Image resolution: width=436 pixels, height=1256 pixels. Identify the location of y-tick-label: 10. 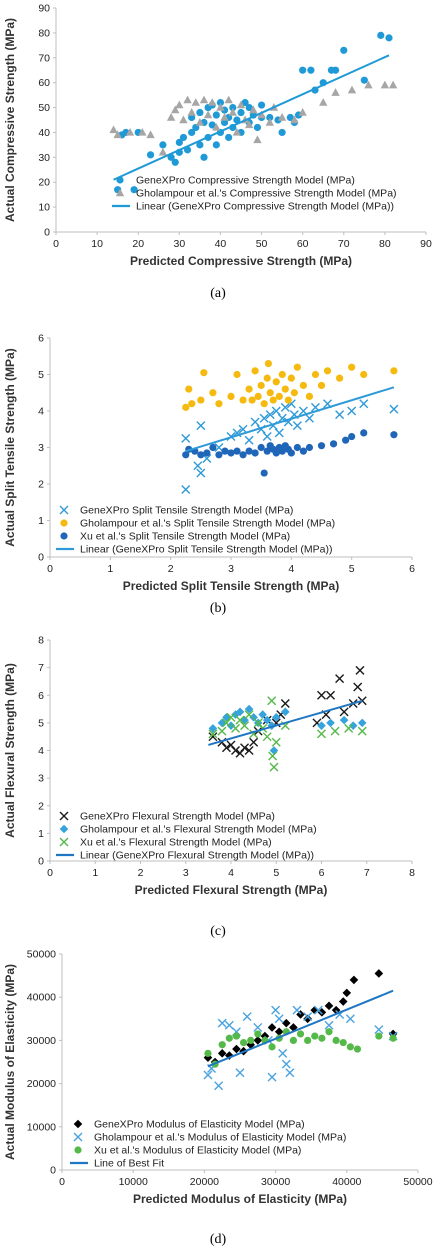
(44, 208).